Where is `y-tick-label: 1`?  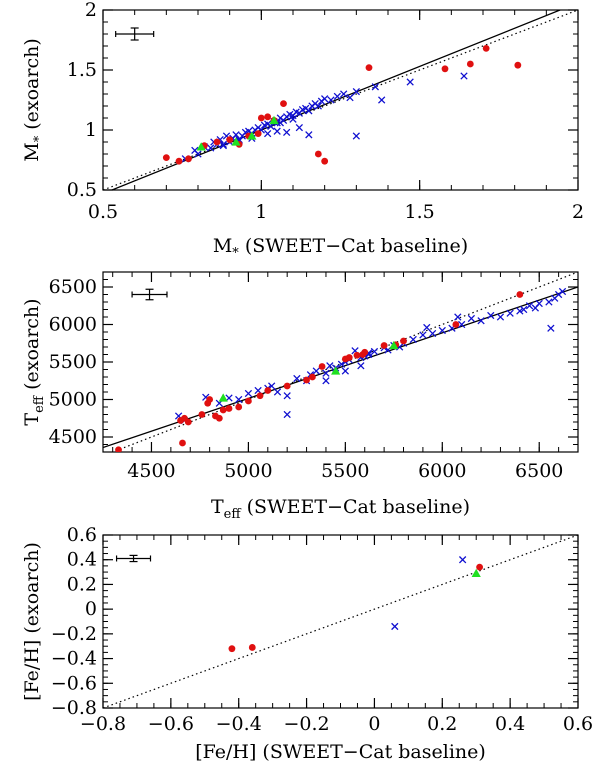
y-tick-label: 1 is located at coordinates (91, 130).